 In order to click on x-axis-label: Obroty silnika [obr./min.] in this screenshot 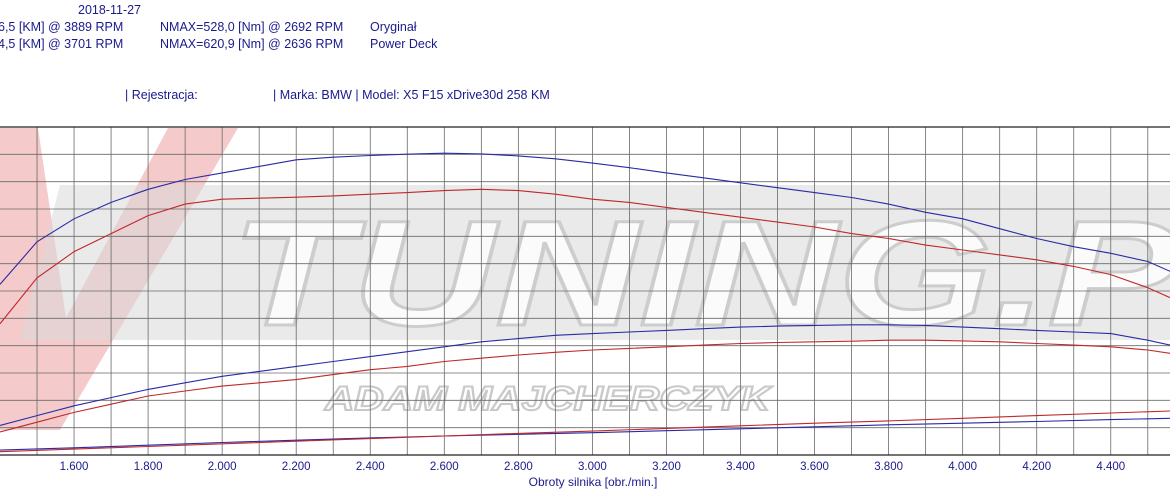, I will do `click(593, 482)`.